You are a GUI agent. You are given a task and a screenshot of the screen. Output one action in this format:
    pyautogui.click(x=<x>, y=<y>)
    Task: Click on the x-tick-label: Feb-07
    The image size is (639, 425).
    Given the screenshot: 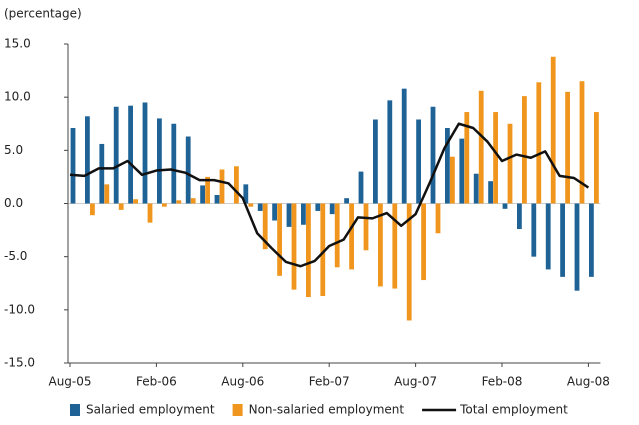 What is the action you would take?
    pyautogui.click(x=329, y=382)
    